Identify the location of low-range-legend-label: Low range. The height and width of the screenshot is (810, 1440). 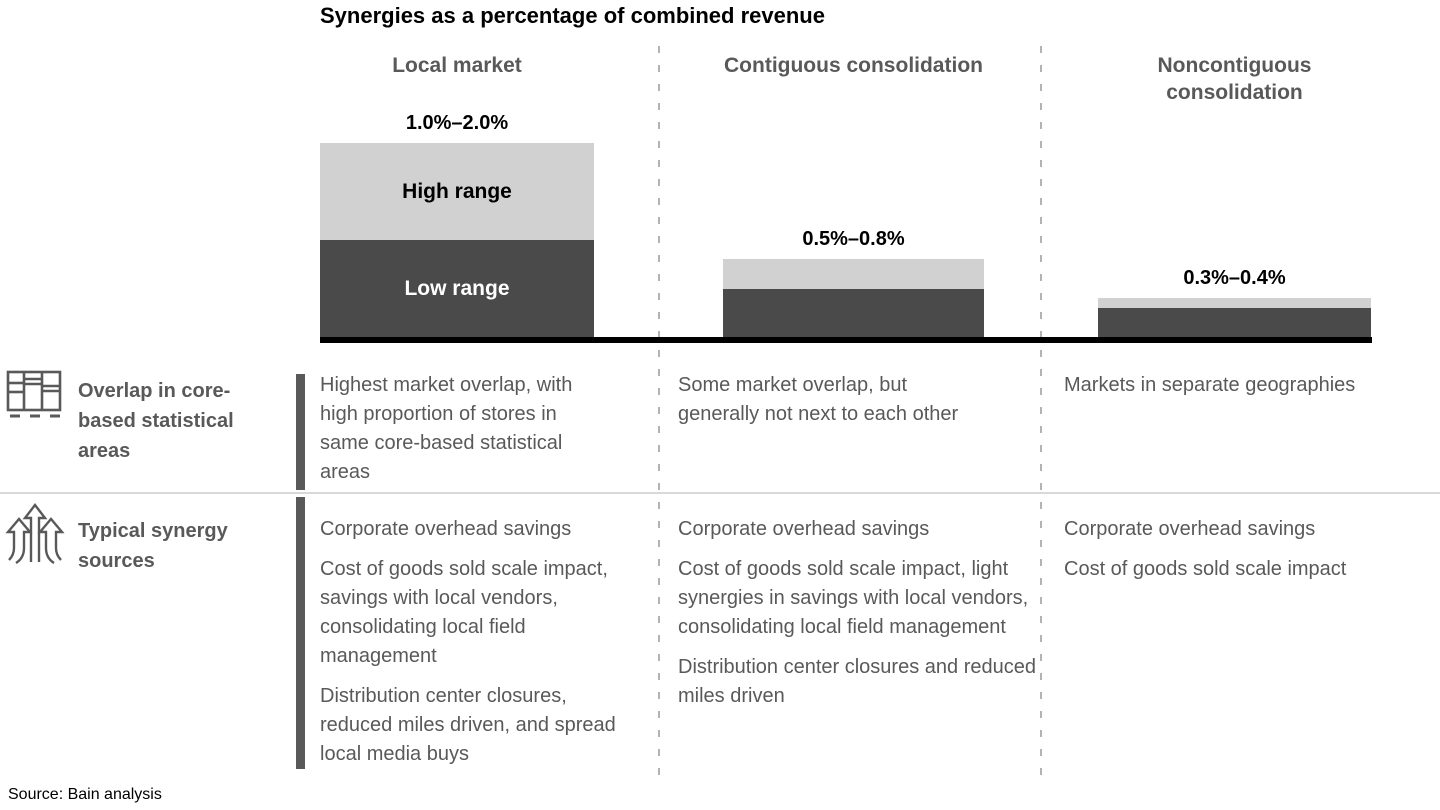
(457, 288).